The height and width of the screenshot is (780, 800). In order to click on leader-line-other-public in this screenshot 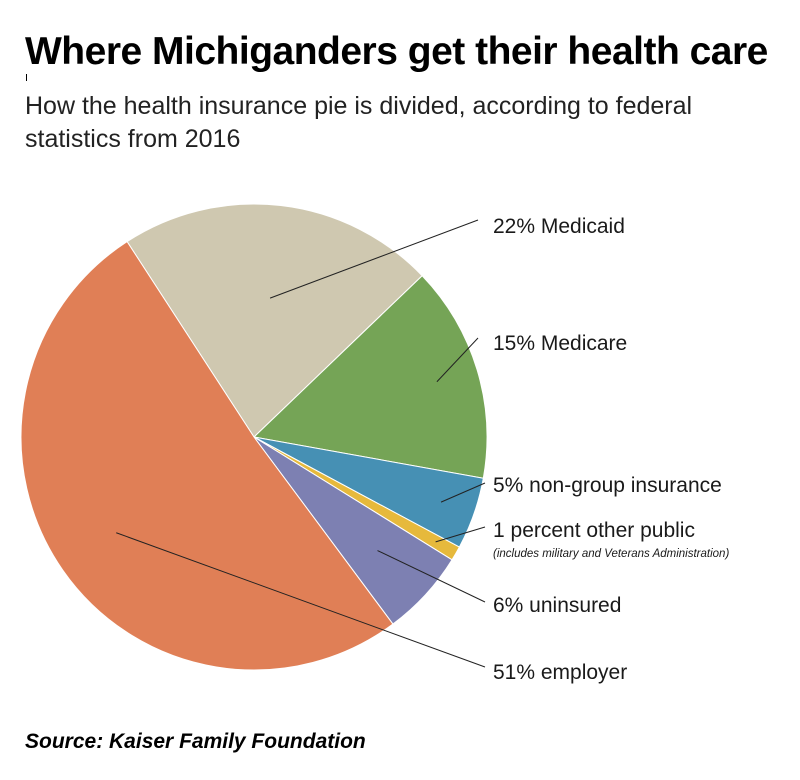, I will do `click(460, 534)`.